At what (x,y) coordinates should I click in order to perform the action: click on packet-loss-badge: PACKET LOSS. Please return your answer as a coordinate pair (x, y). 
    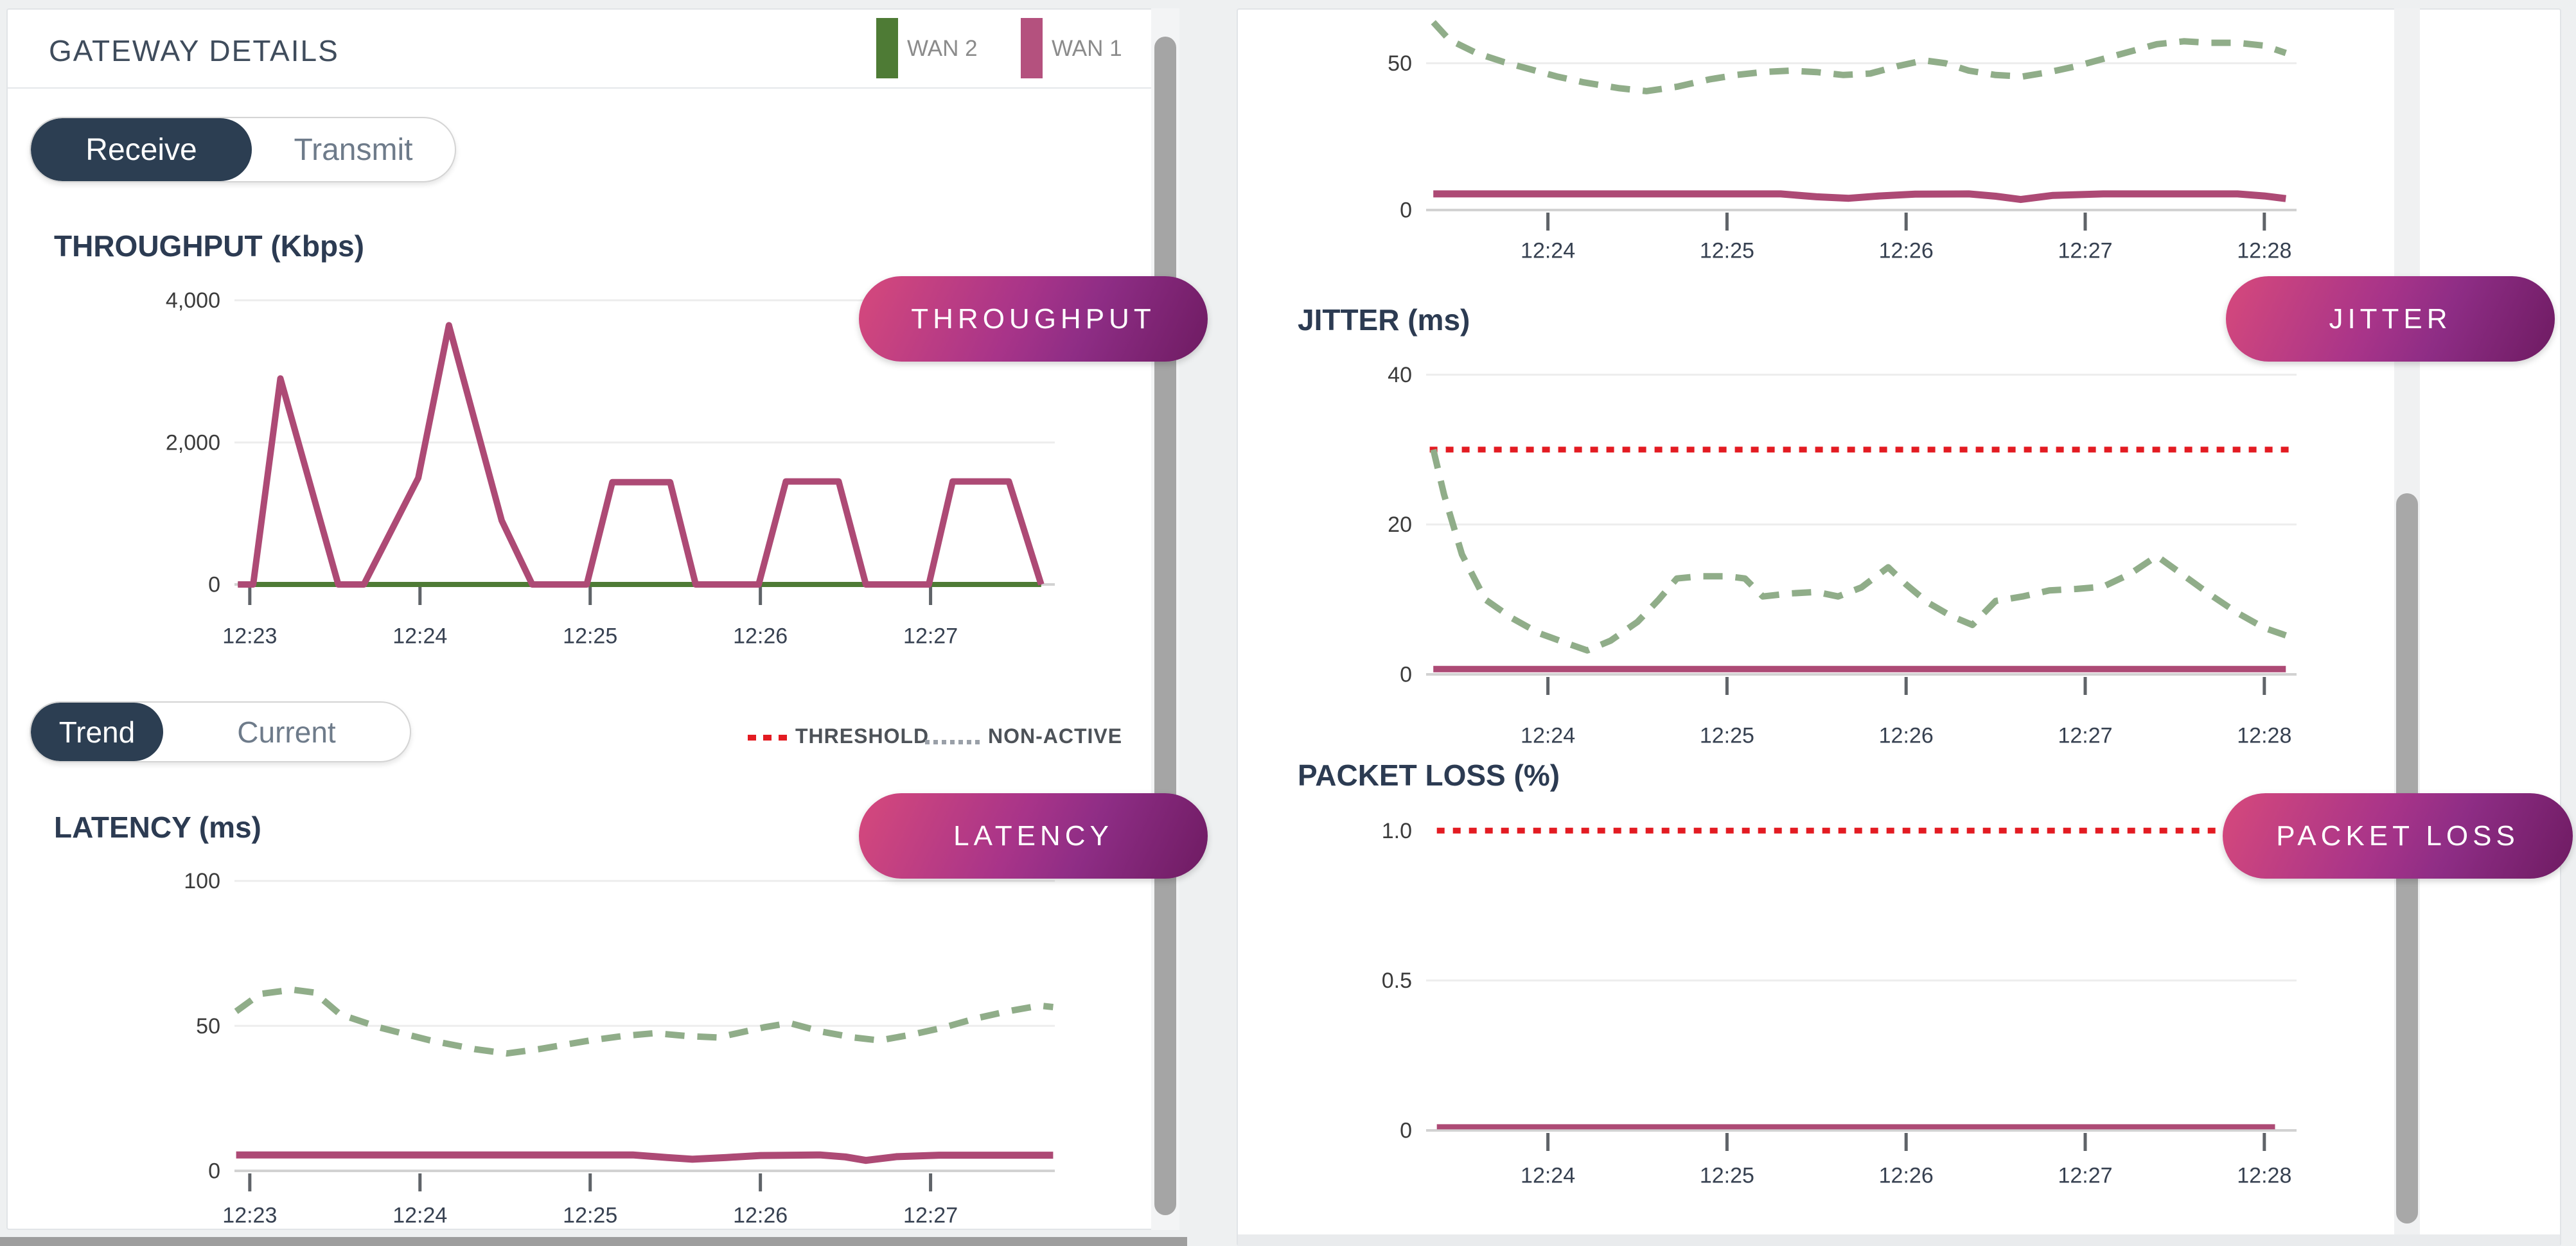
    Looking at the image, I should click on (2398, 836).